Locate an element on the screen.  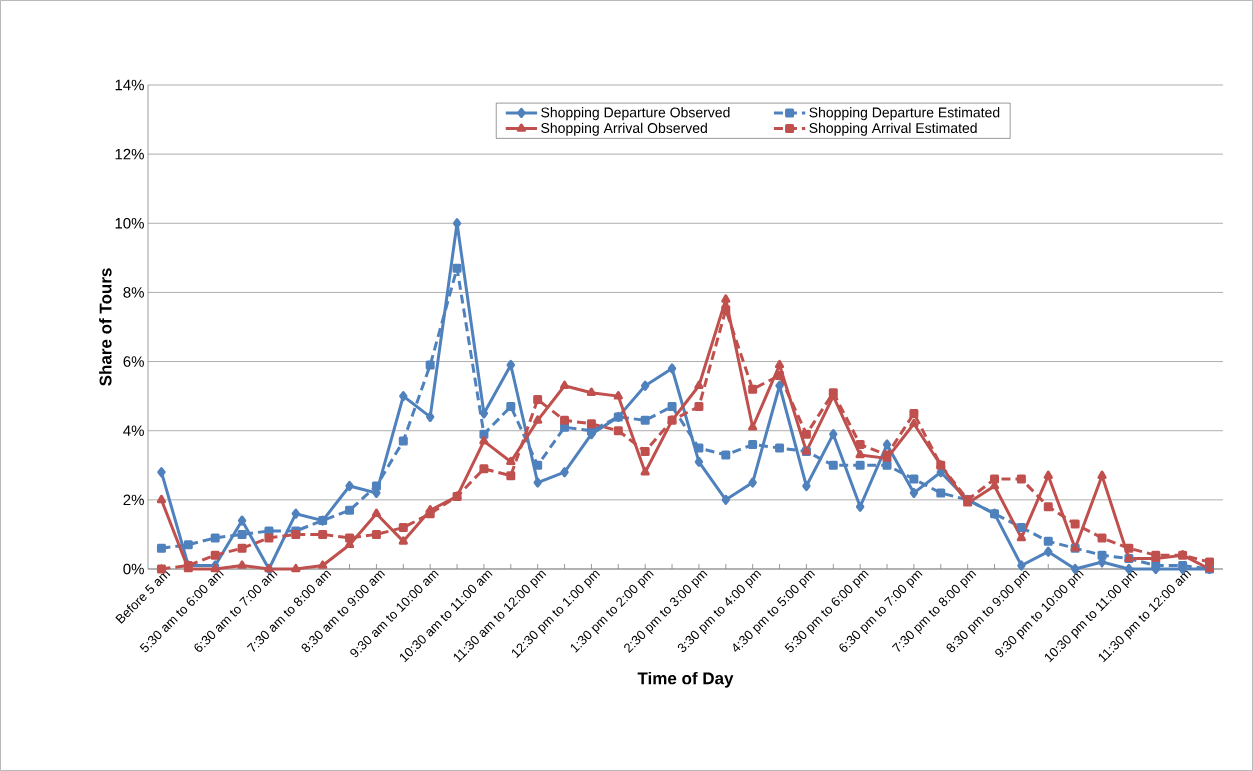
y-tick-label: 6% is located at coordinates (133, 361).